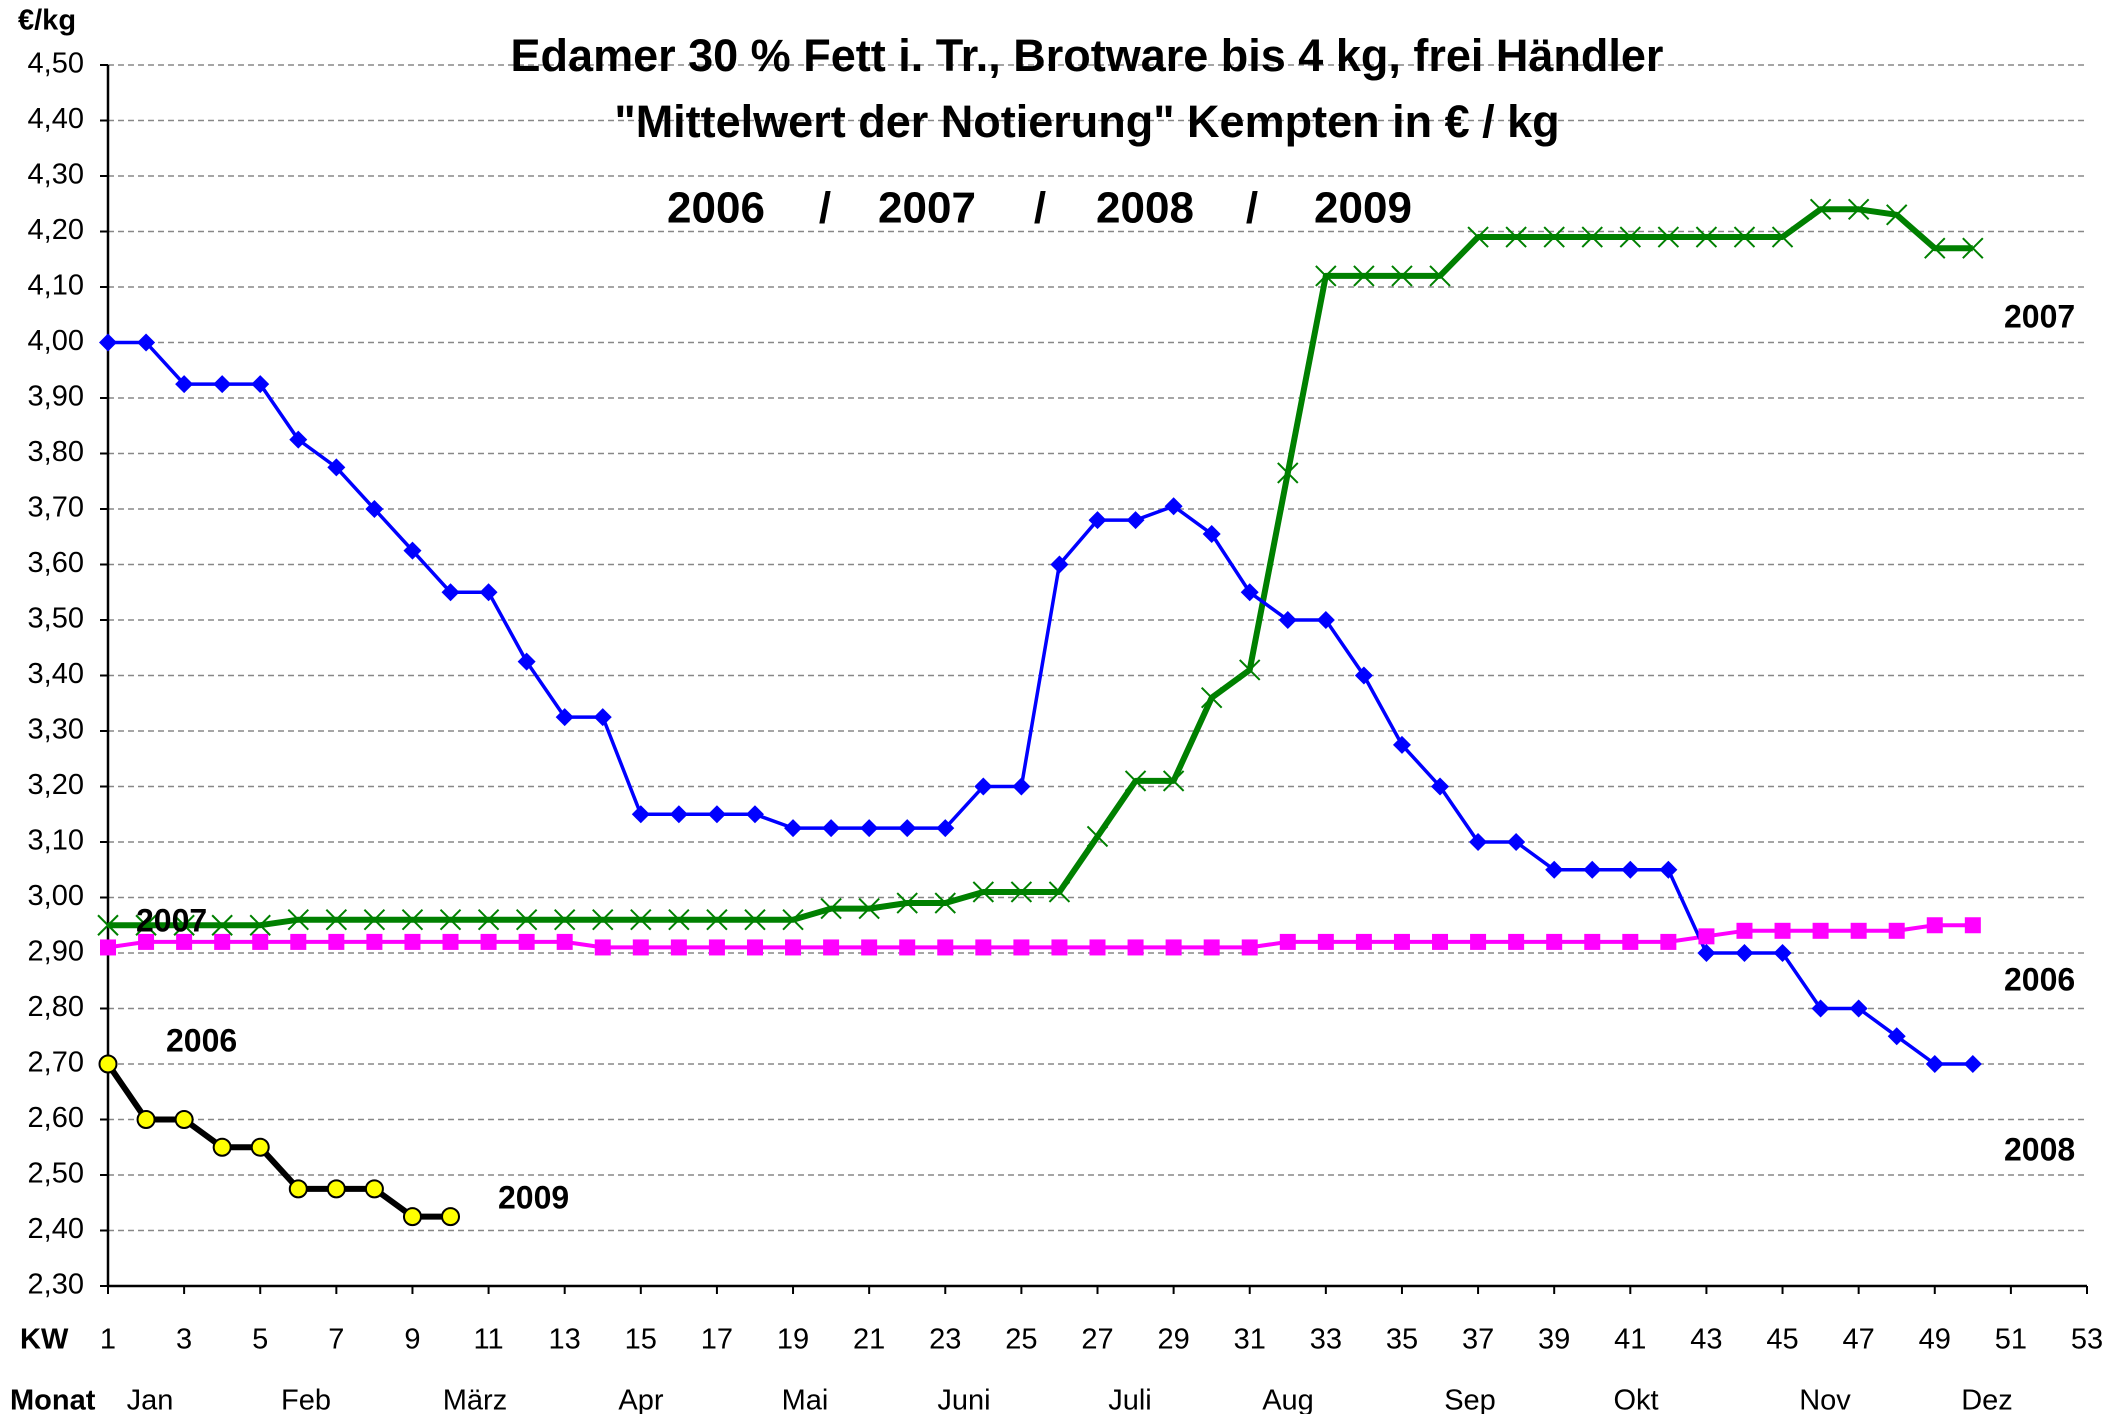  Describe the element at coordinates (56, 619) in the screenshot. I see `y-tick-label: 3,50` at that location.